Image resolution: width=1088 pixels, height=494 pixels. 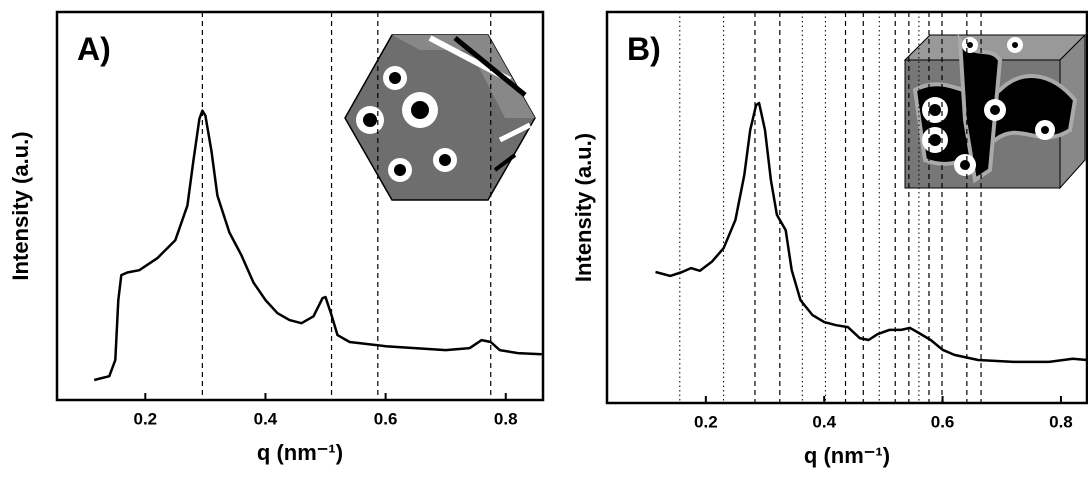 What do you see at coordinates (94, 49) in the screenshot?
I see `panel-label: A)` at bounding box center [94, 49].